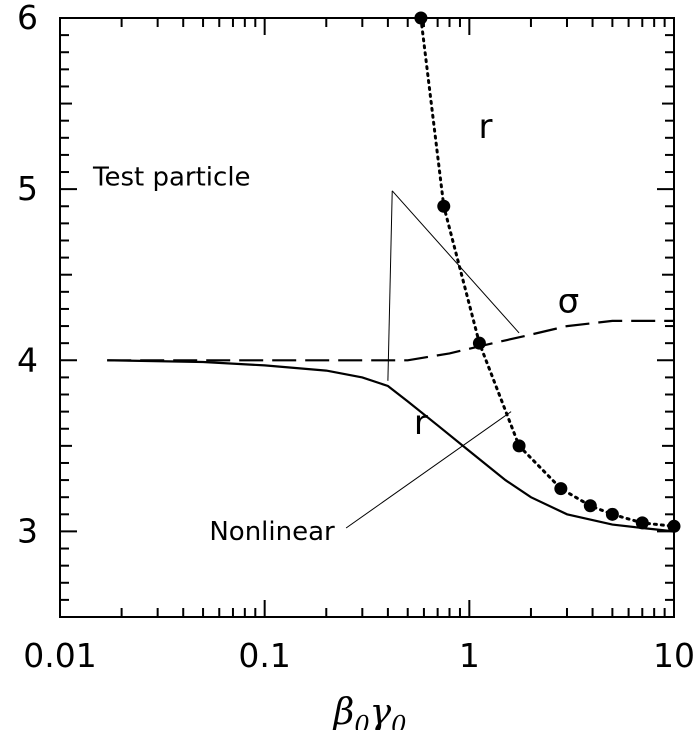 Image resolution: width=696 pixels, height=730 pixels. Describe the element at coordinates (171, 178) in the screenshot. I see `annotation-label: Test particle` at that location.